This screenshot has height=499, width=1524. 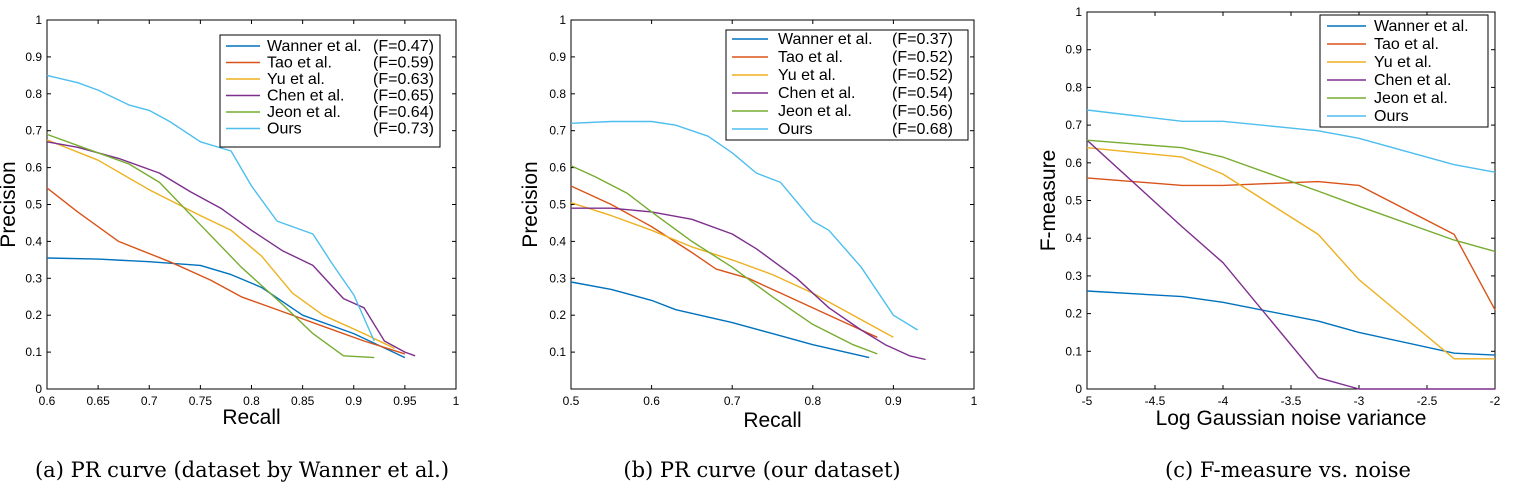 I want to click on x-tick-label: -4, so click(x=1223, y=401).